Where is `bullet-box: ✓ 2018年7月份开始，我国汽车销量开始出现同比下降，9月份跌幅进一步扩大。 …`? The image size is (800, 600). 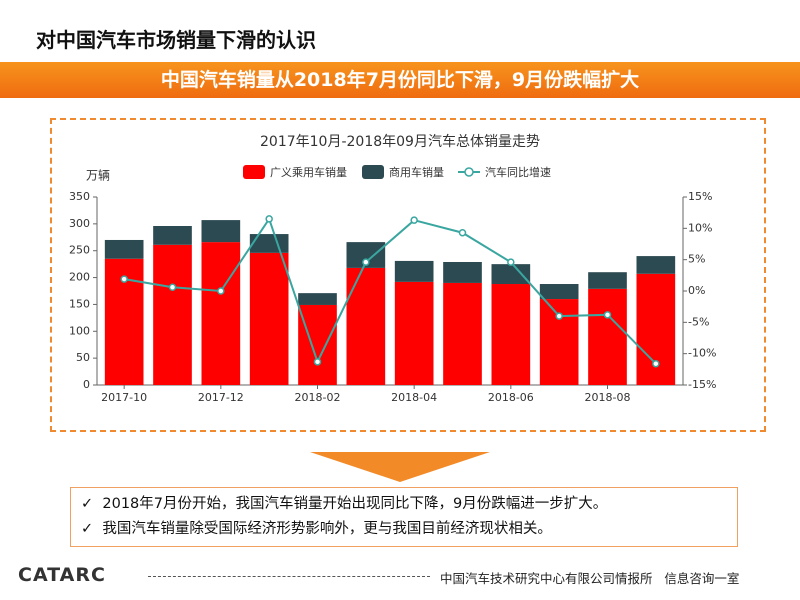
bullet-box: ✓ 2018年7月份开始，我国汽车销量开始出现同比下降，9月份跌幅进一步扩大。 … is located at coordinates (404, 517).